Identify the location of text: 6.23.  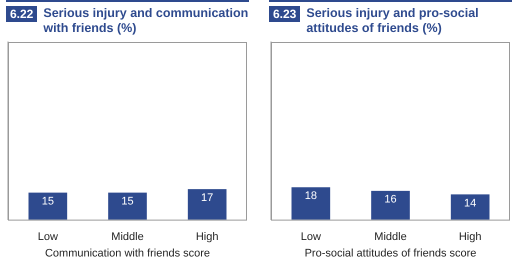
(284, 14).